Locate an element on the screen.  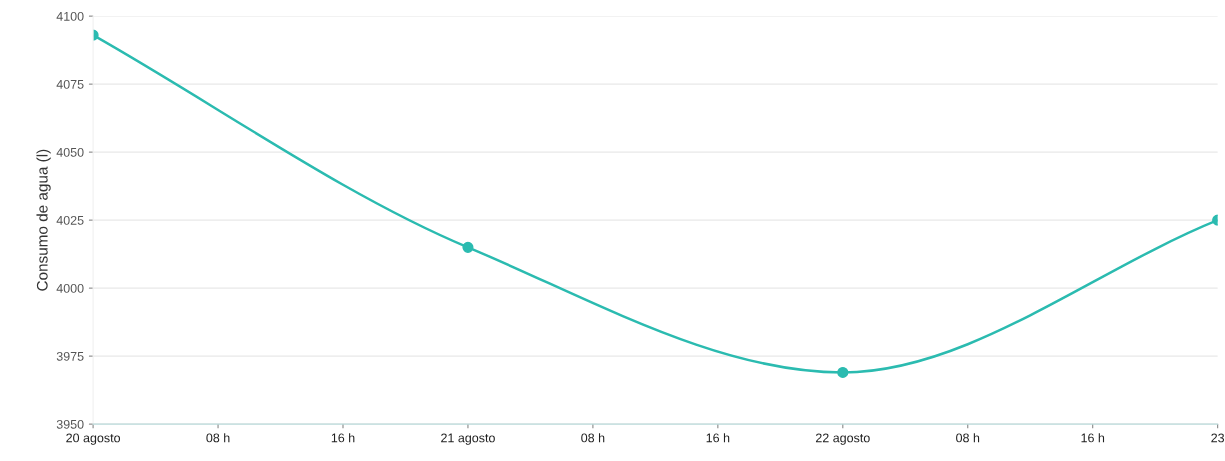
x-tick-label: 21 agosto is located at coordinates (468, 439).